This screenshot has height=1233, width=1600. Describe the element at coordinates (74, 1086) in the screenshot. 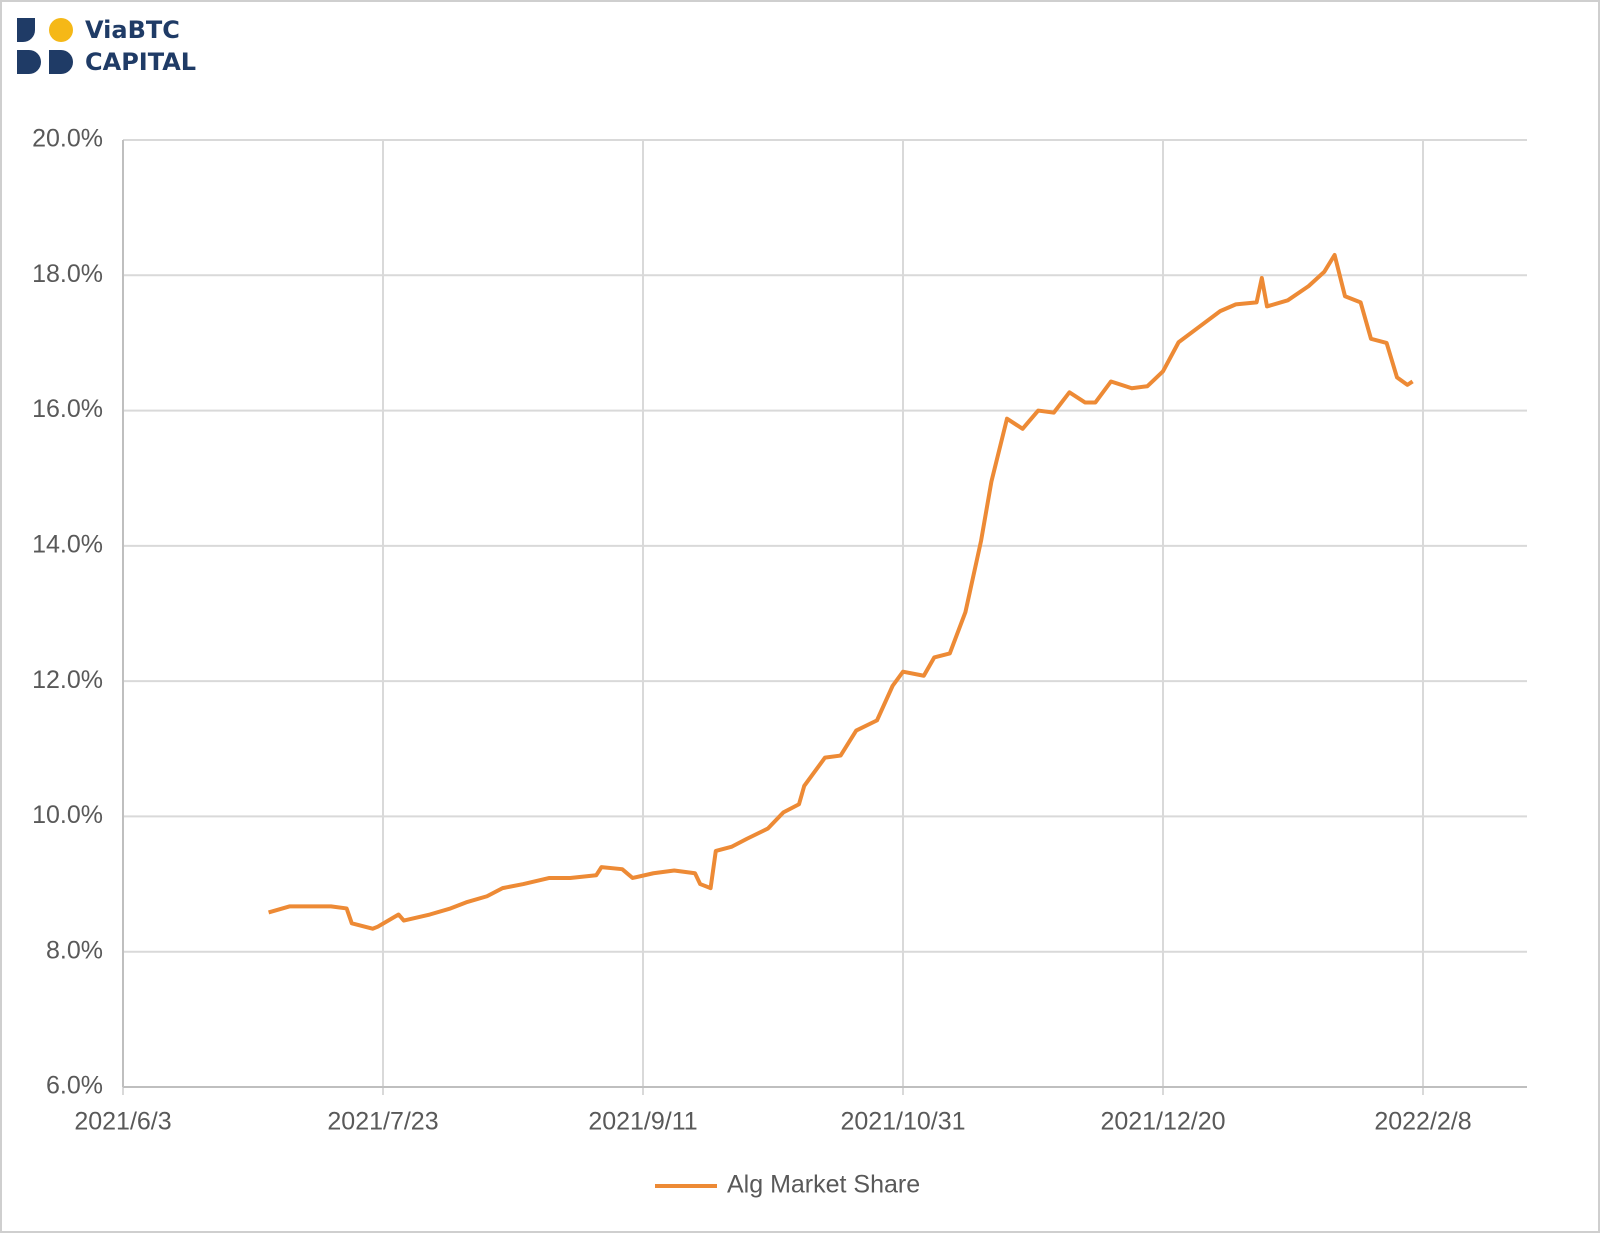

I see `y-tick-label: 6.0%` at that location.